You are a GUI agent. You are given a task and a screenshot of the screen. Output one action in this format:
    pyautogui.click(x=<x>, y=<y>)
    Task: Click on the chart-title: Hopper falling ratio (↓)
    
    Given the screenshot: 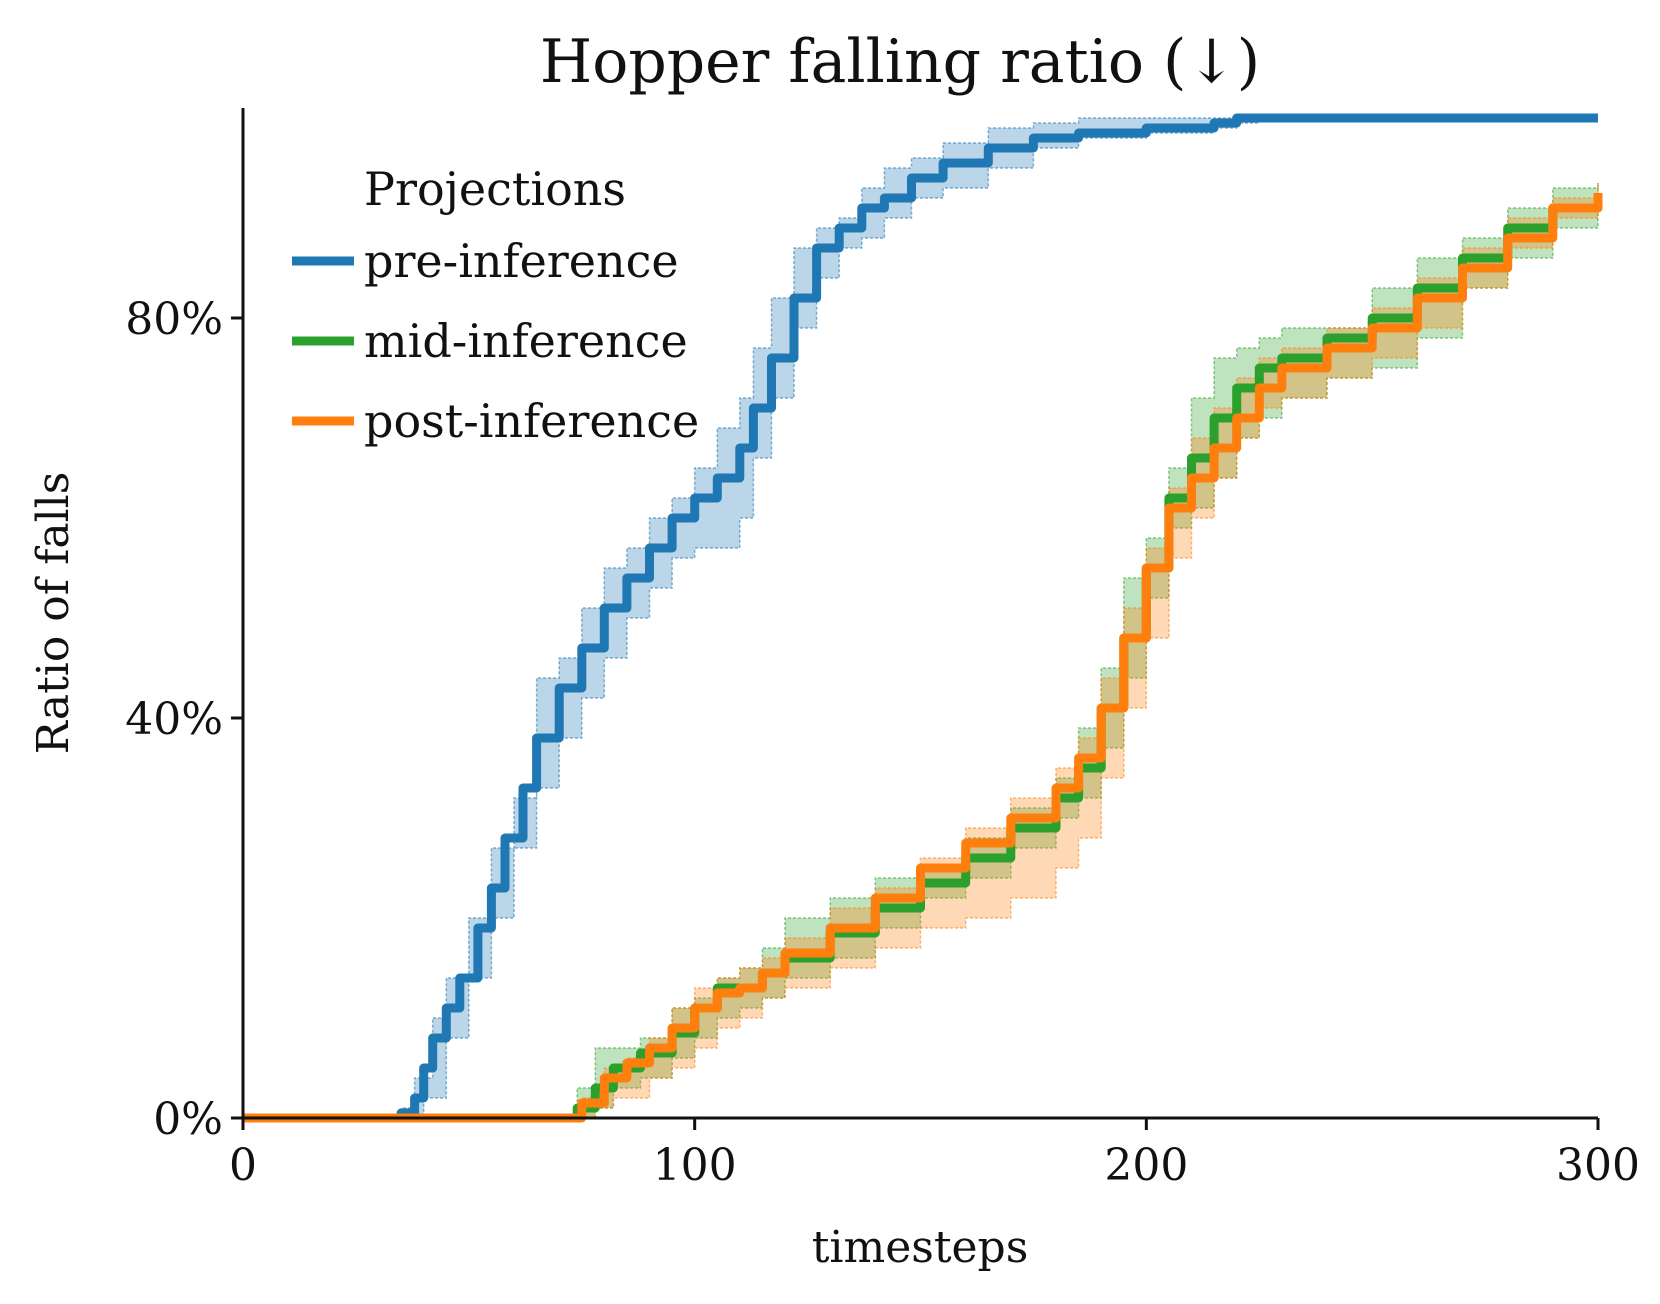 What is the action you would take?
    pyautogui.click(x=900, y=62)
    